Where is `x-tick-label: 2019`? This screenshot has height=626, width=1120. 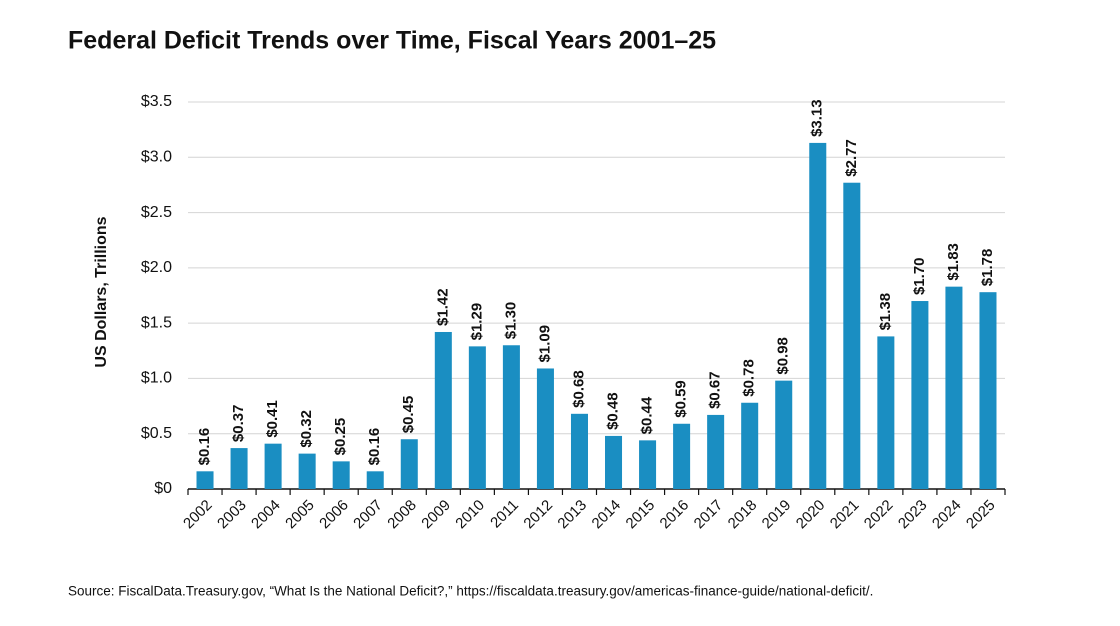
x-tick-label: 2019 is located at coordinates (777, 515).